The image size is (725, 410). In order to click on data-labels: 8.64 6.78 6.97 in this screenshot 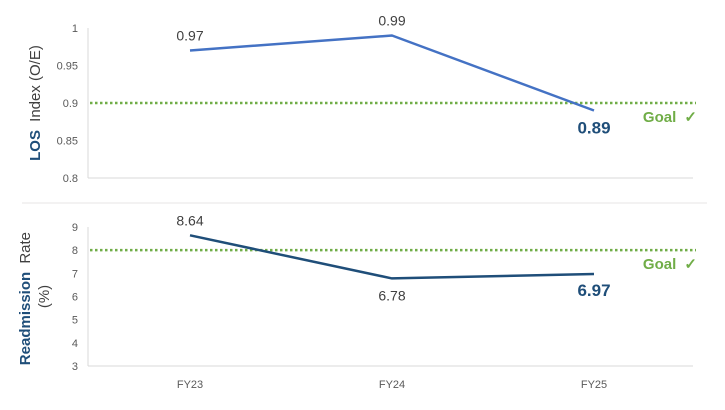, I will do `click(393, 257)`.